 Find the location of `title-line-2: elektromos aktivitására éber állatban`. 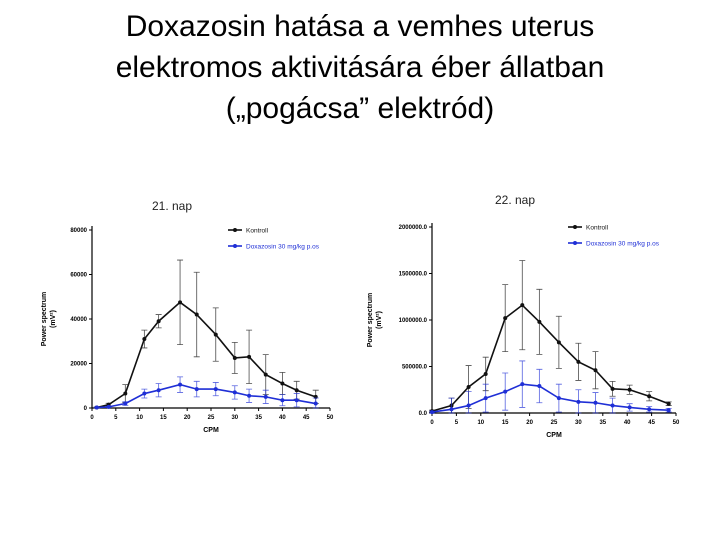

title-line-2: elektromos aktivitására éber állatban is located at coordinates (360, 67).